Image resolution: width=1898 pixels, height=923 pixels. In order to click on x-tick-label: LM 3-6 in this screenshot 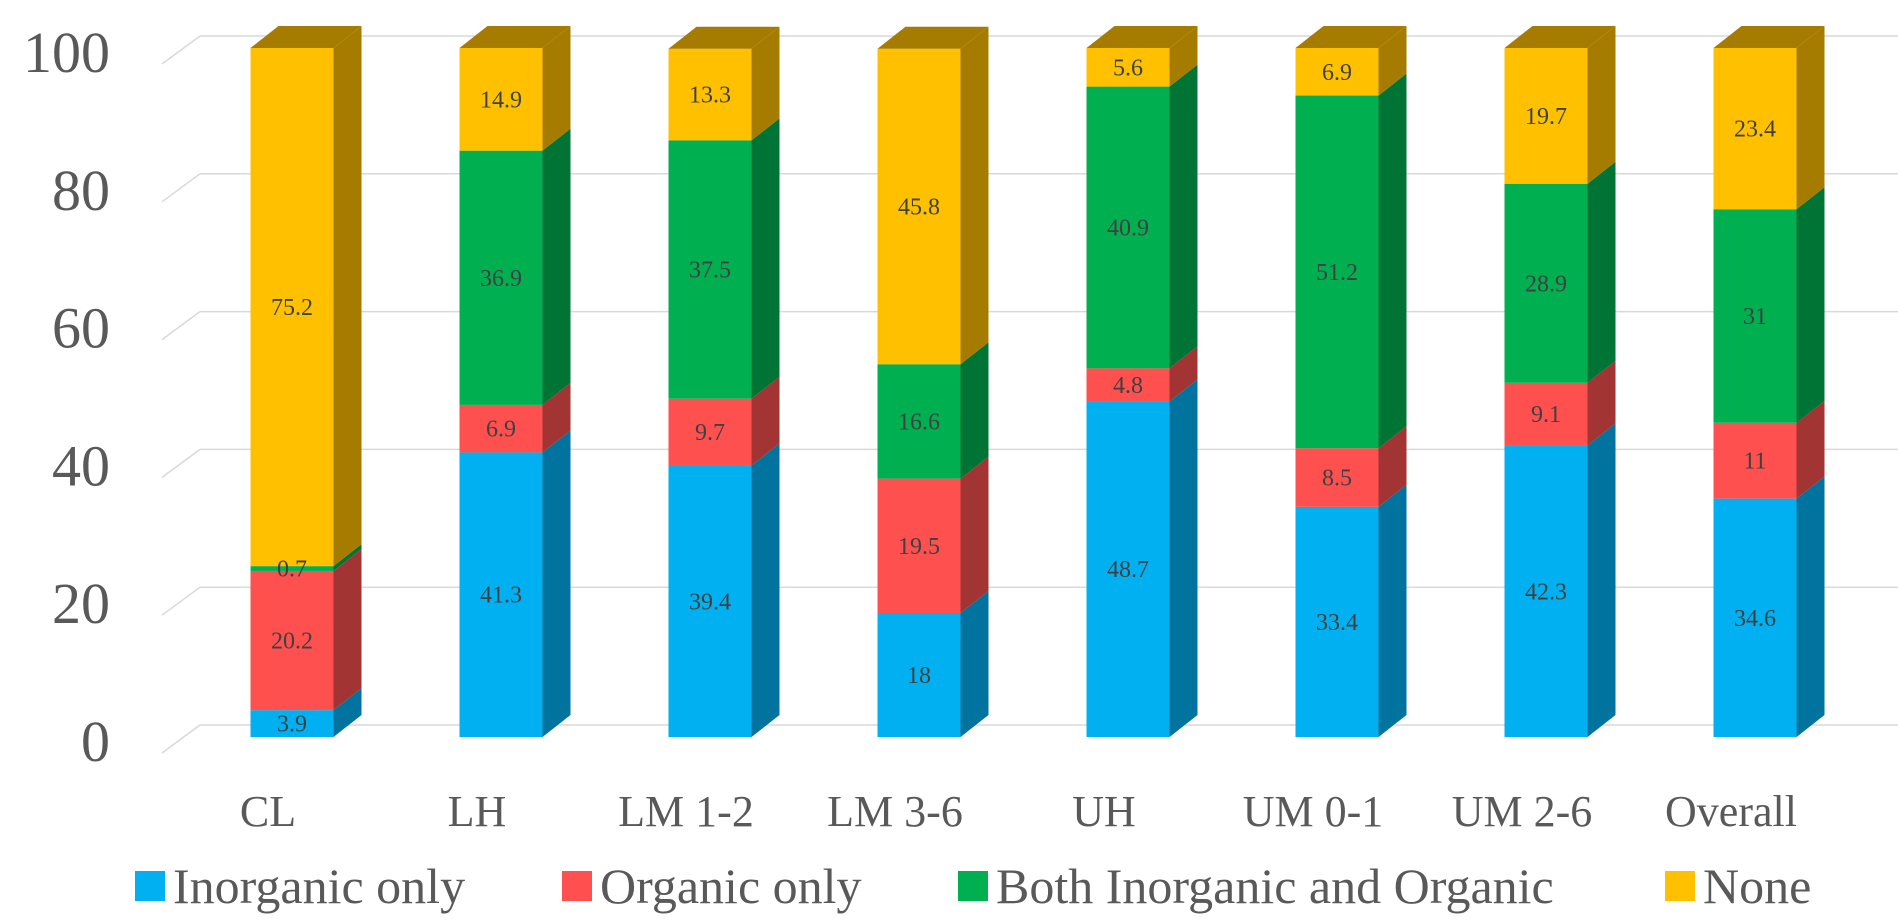, I will do `click(895, 811)`.